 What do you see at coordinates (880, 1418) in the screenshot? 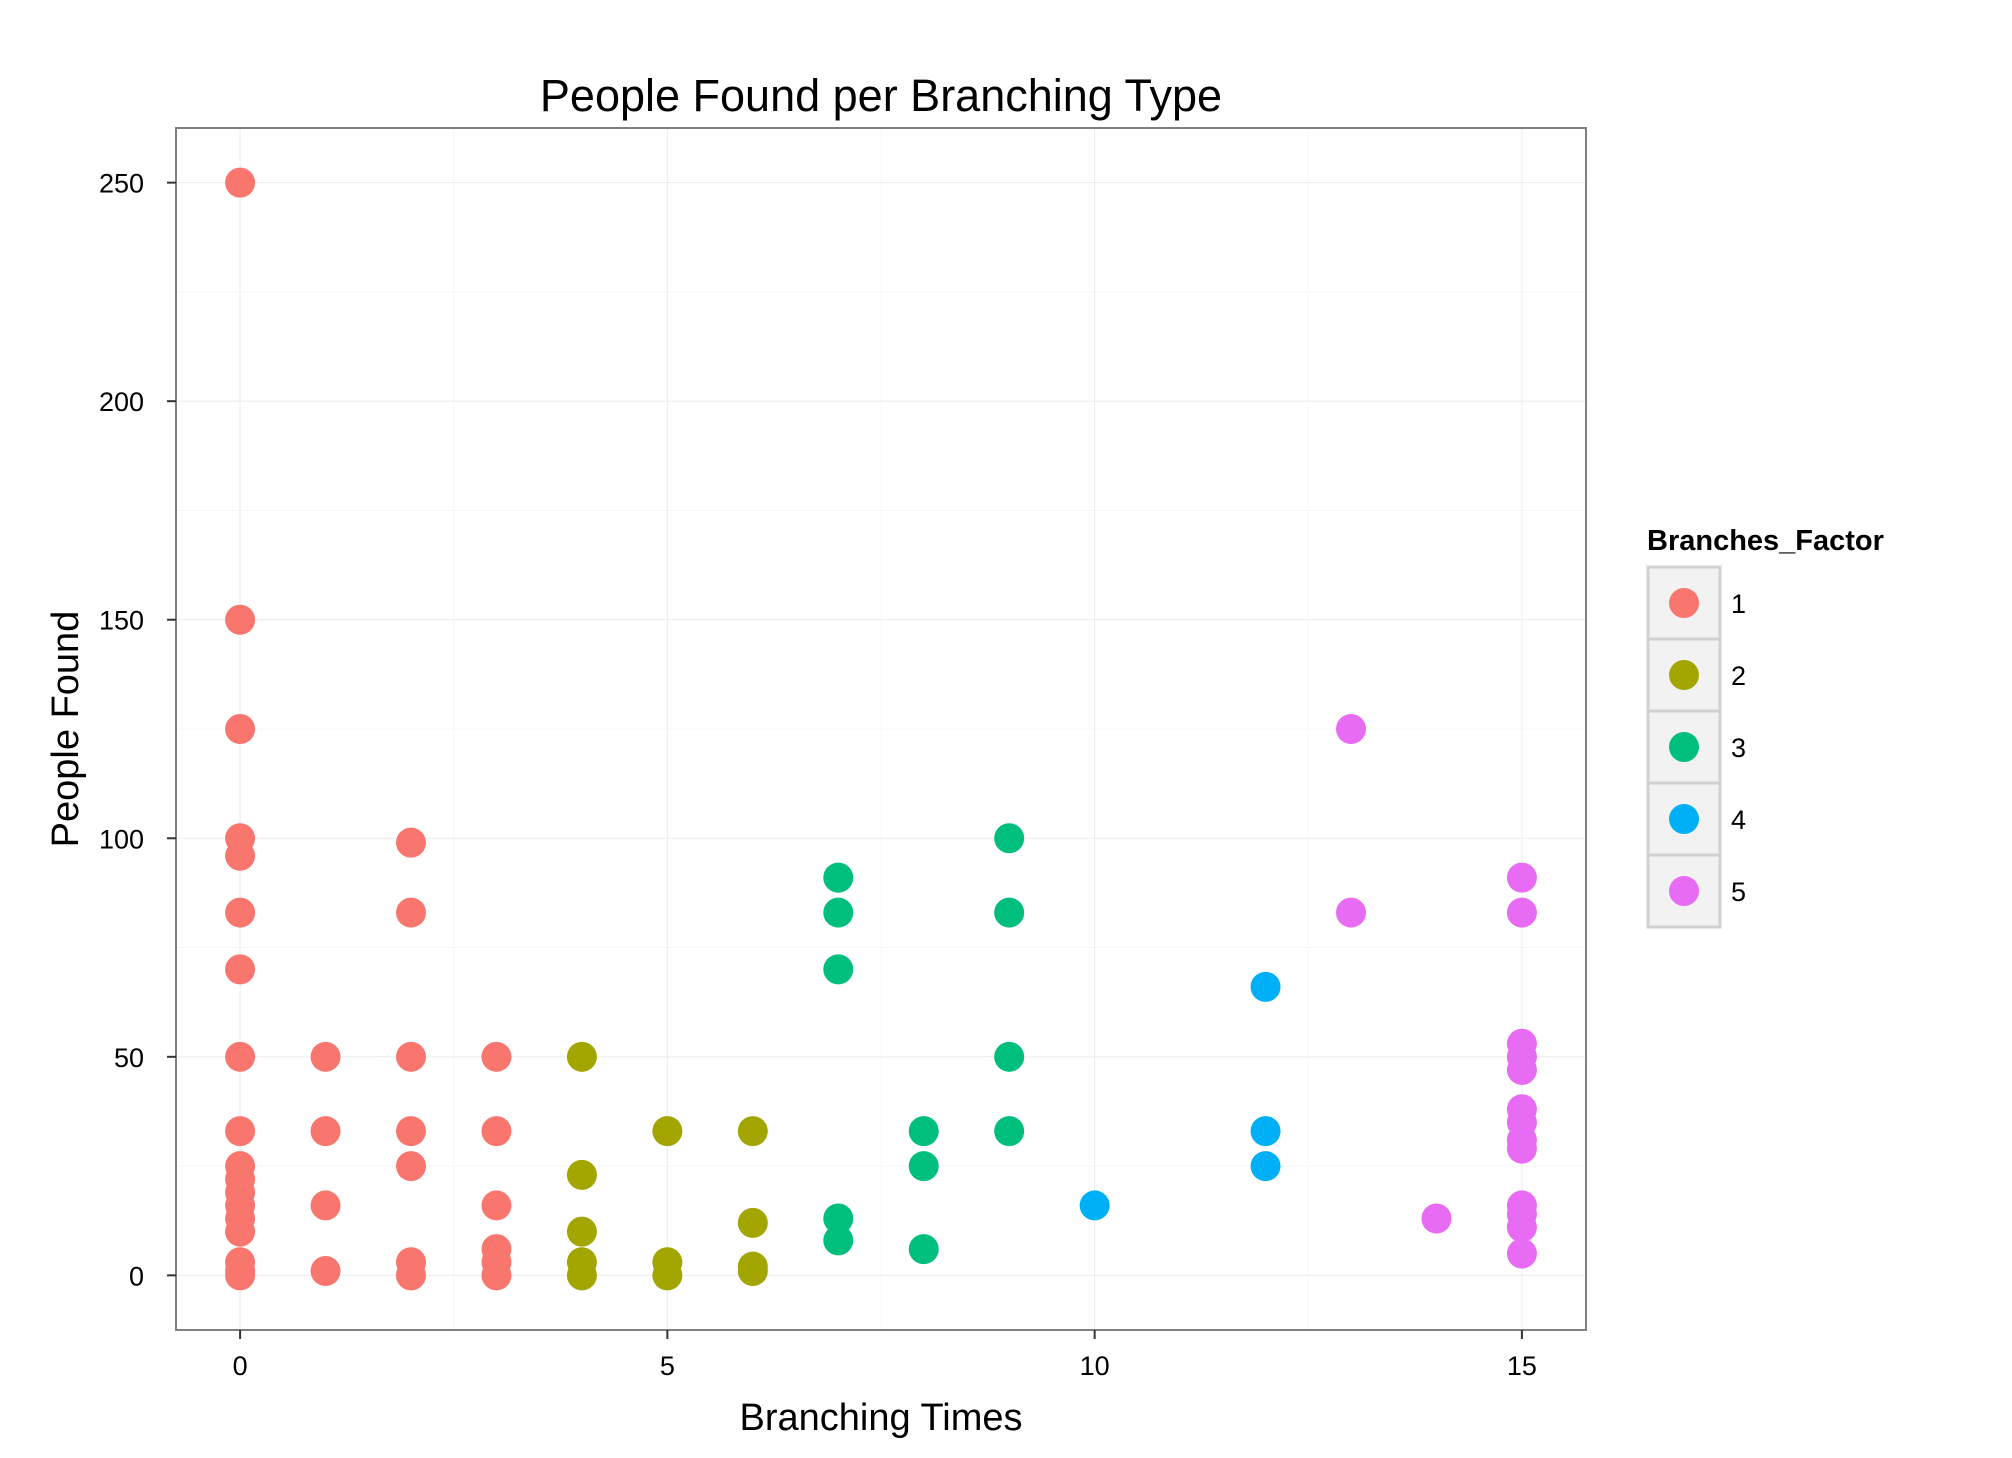
I see `x-axis-title: Branching Times` at bounding box center [880, 1418].